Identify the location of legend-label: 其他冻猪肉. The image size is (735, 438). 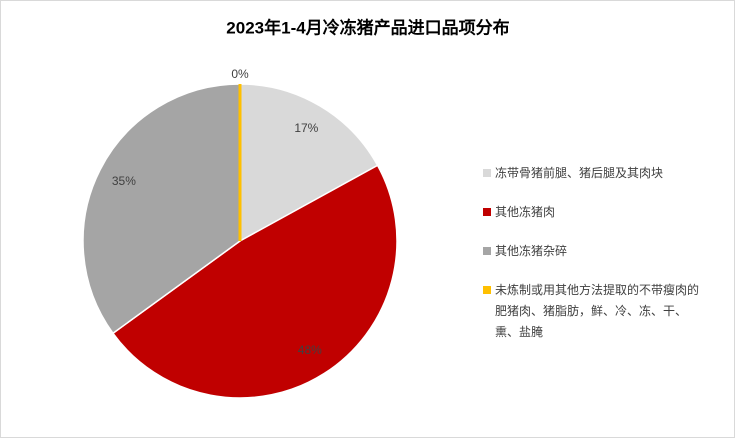
(525, 212).